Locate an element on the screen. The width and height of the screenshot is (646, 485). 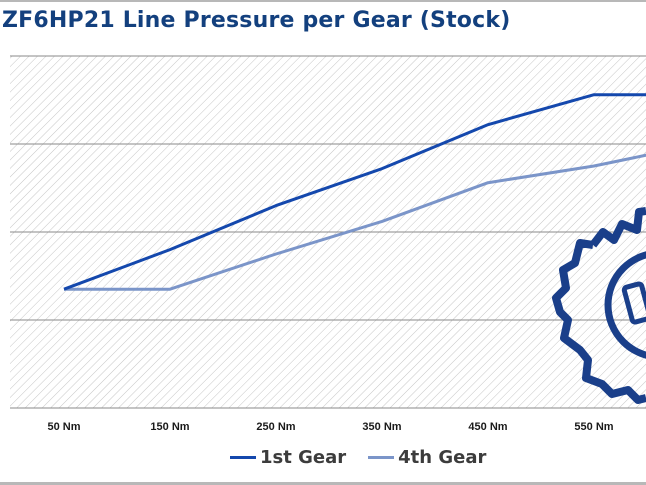
legend: 1st Gear 4th Gear is located at coordinates (358, 457).